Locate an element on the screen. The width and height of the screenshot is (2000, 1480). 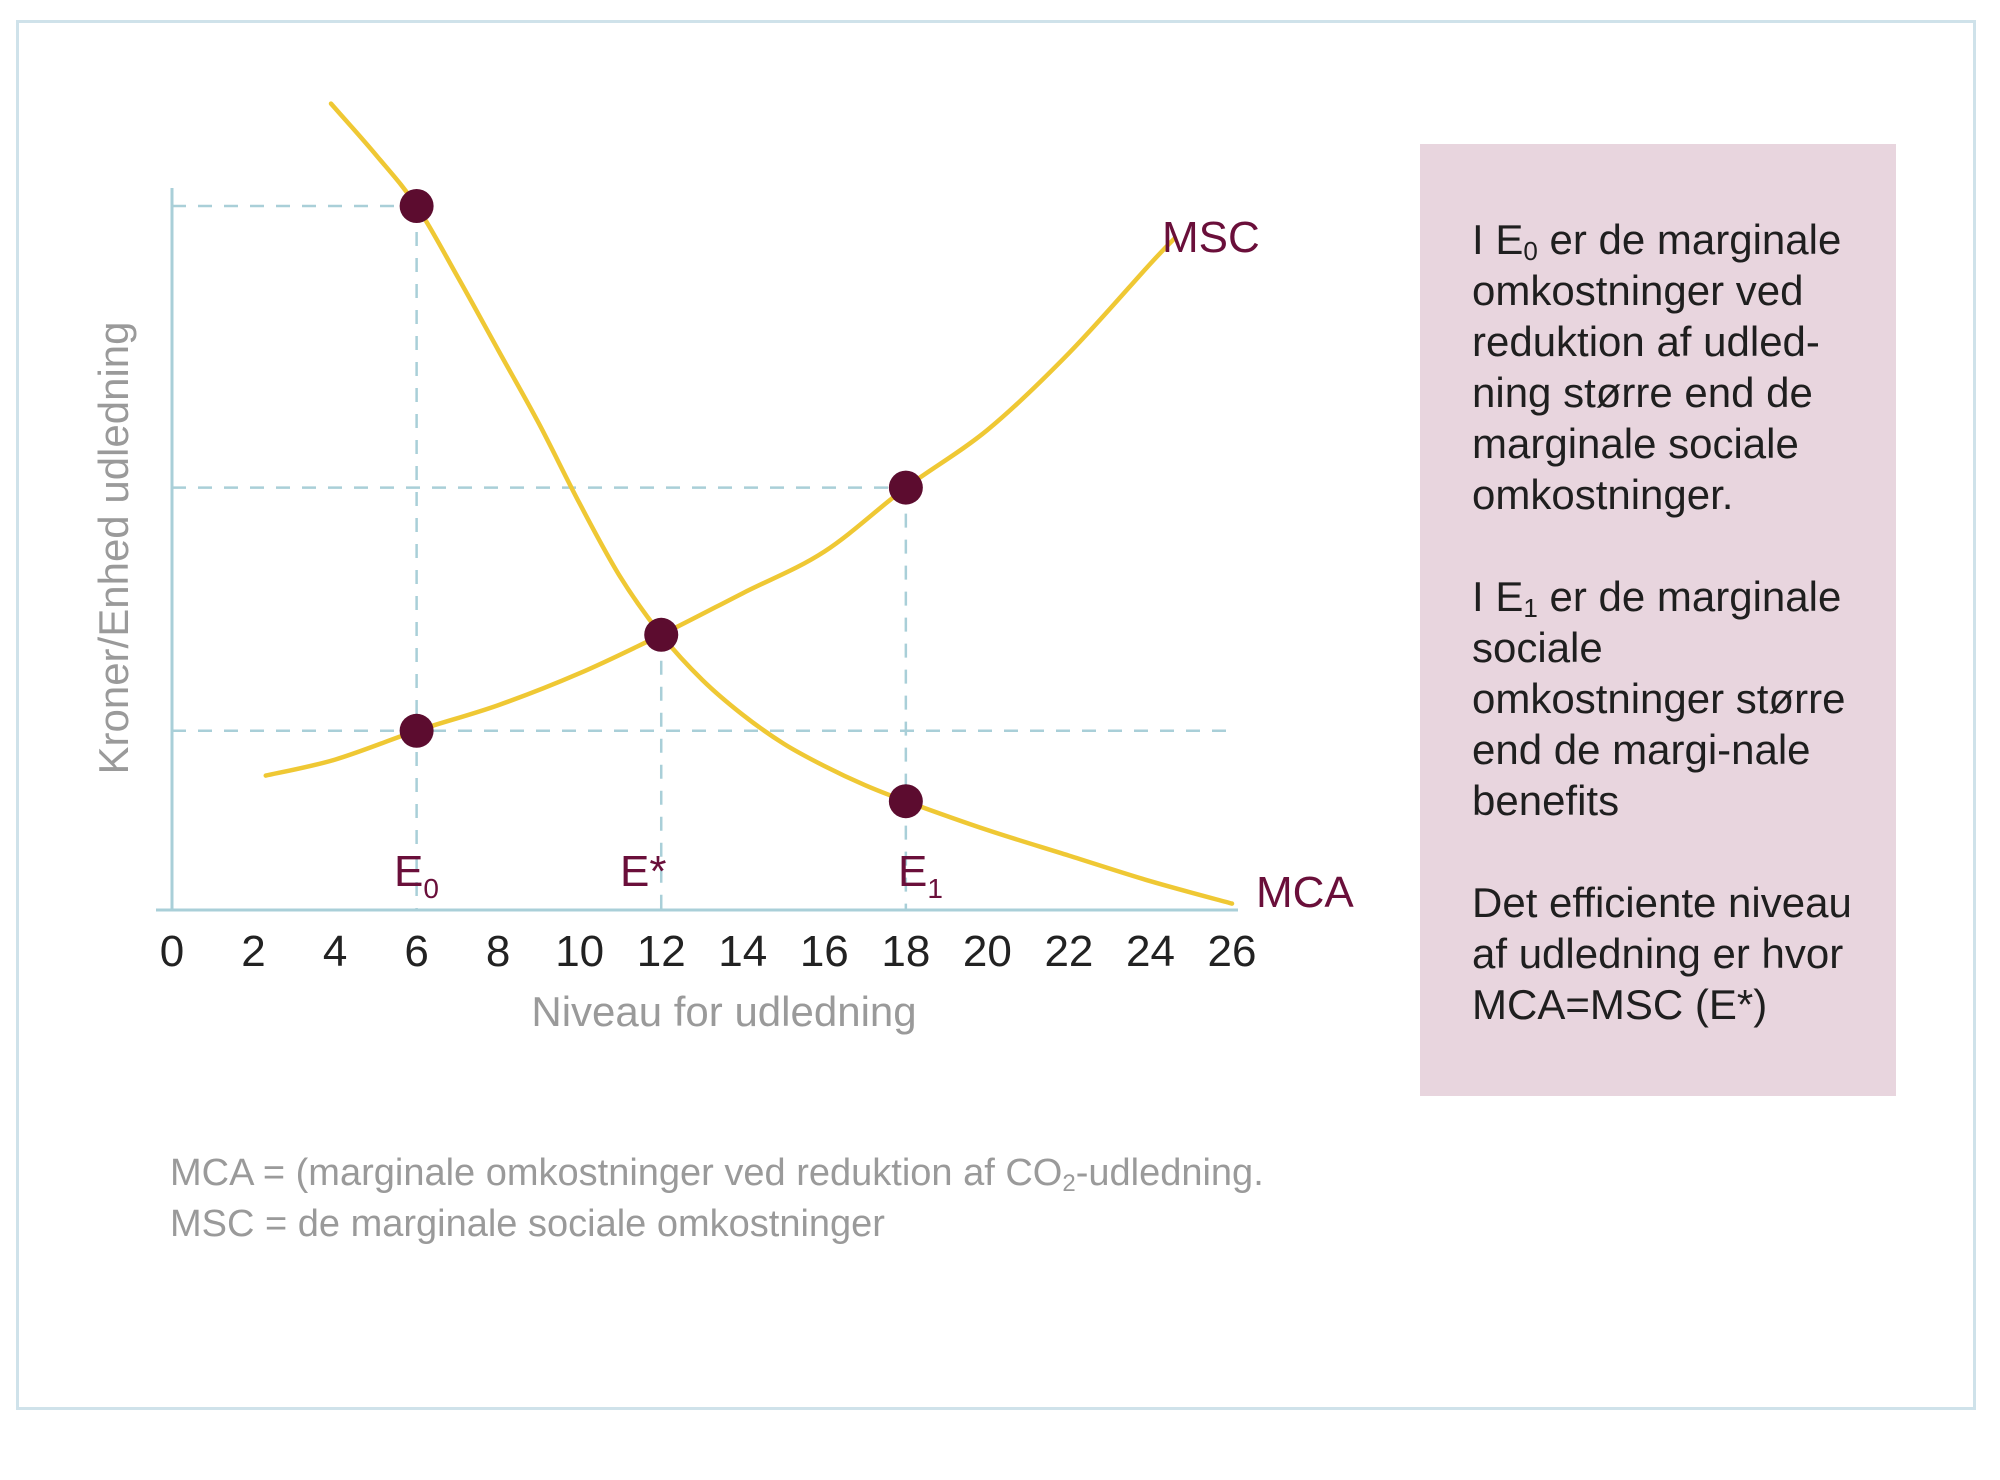
x-tick-label-14: 14 is located at coordinates (742, 951).